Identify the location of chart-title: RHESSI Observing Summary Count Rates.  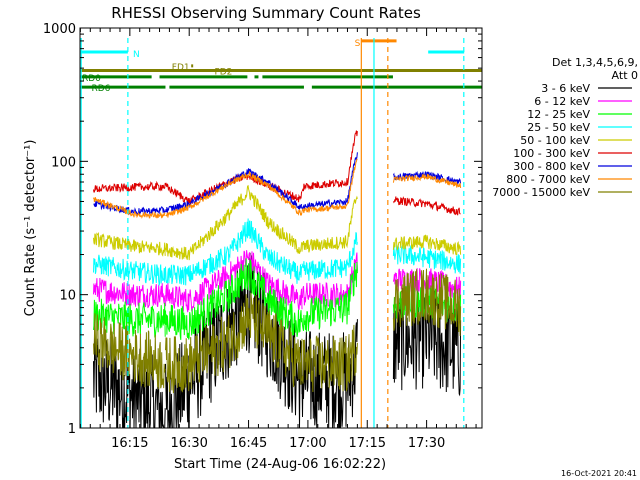
(266, 13).